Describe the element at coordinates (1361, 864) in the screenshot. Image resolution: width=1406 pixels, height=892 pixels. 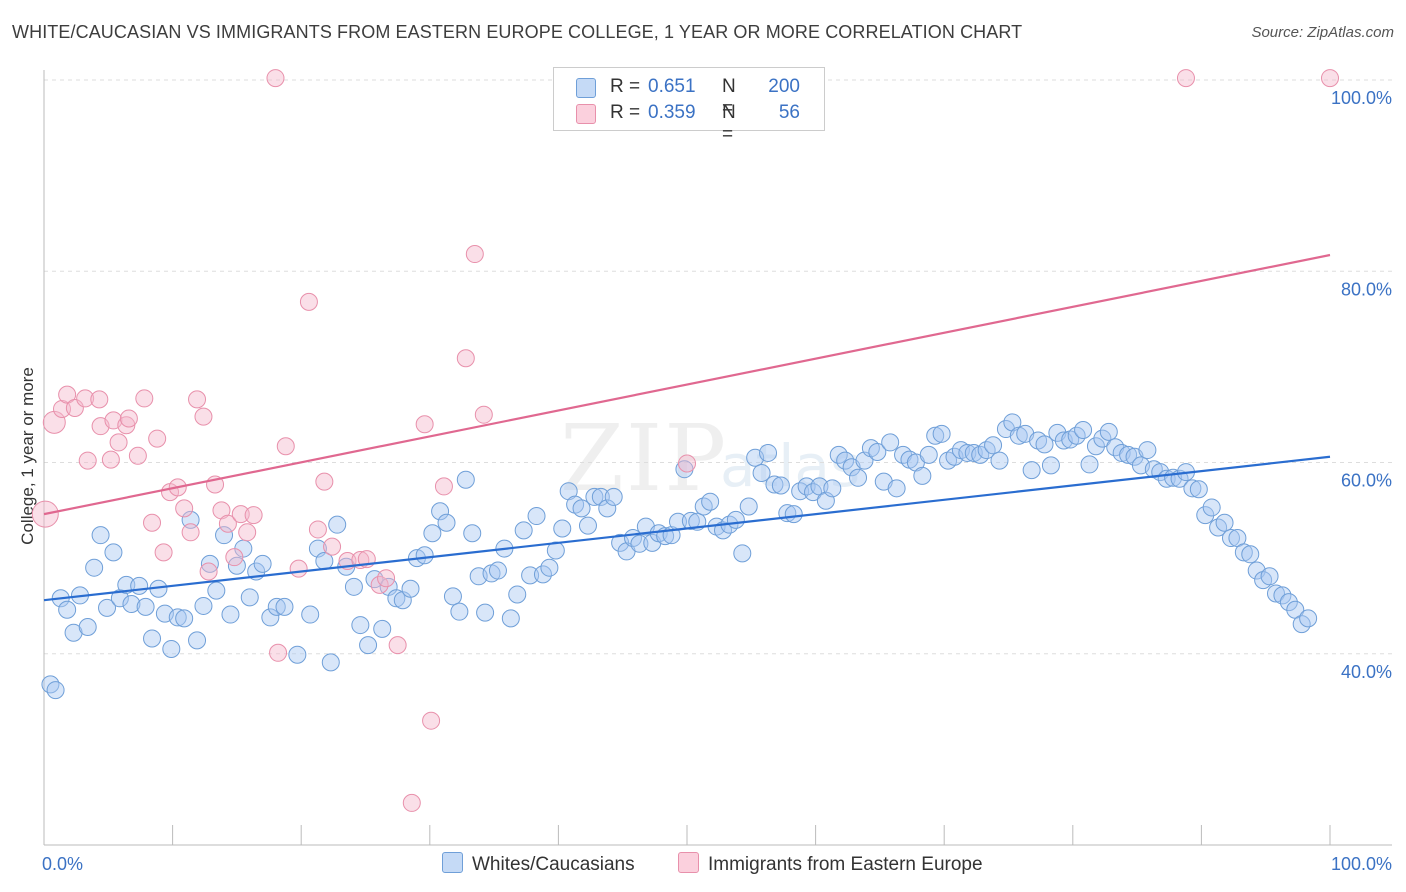
I see `x-tick-label: 100.0%` at that location.